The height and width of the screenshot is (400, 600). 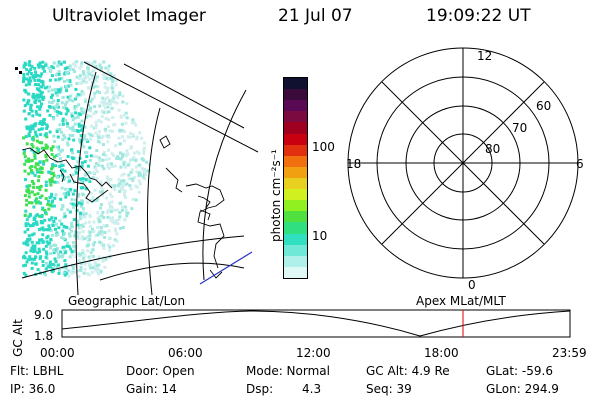 I want to click on timeline-y-tick-1.8: 1.8, so click(x=43, y=336).